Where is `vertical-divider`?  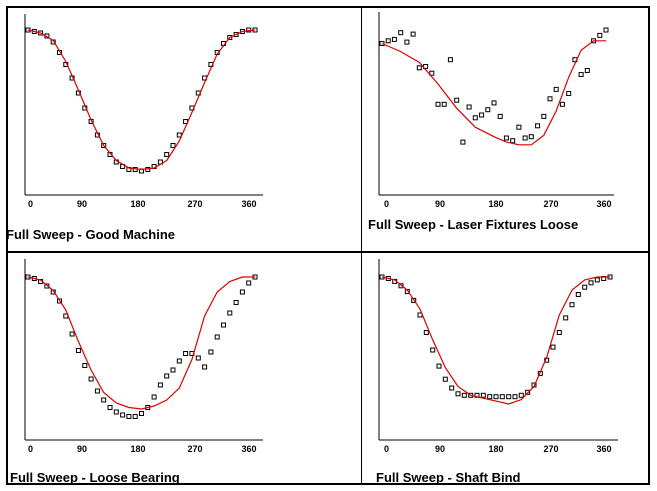 vertical-divider is located at coordinates (361, 245).